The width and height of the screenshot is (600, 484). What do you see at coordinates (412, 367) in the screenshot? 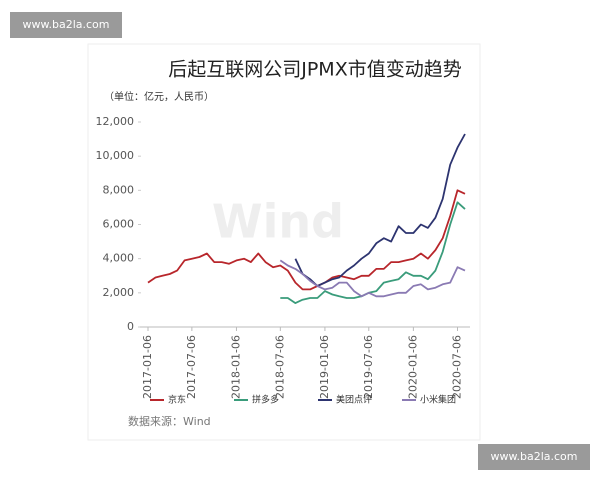
I see `x-tick-label: 2020-01-06` at bounding box center [412, 367].